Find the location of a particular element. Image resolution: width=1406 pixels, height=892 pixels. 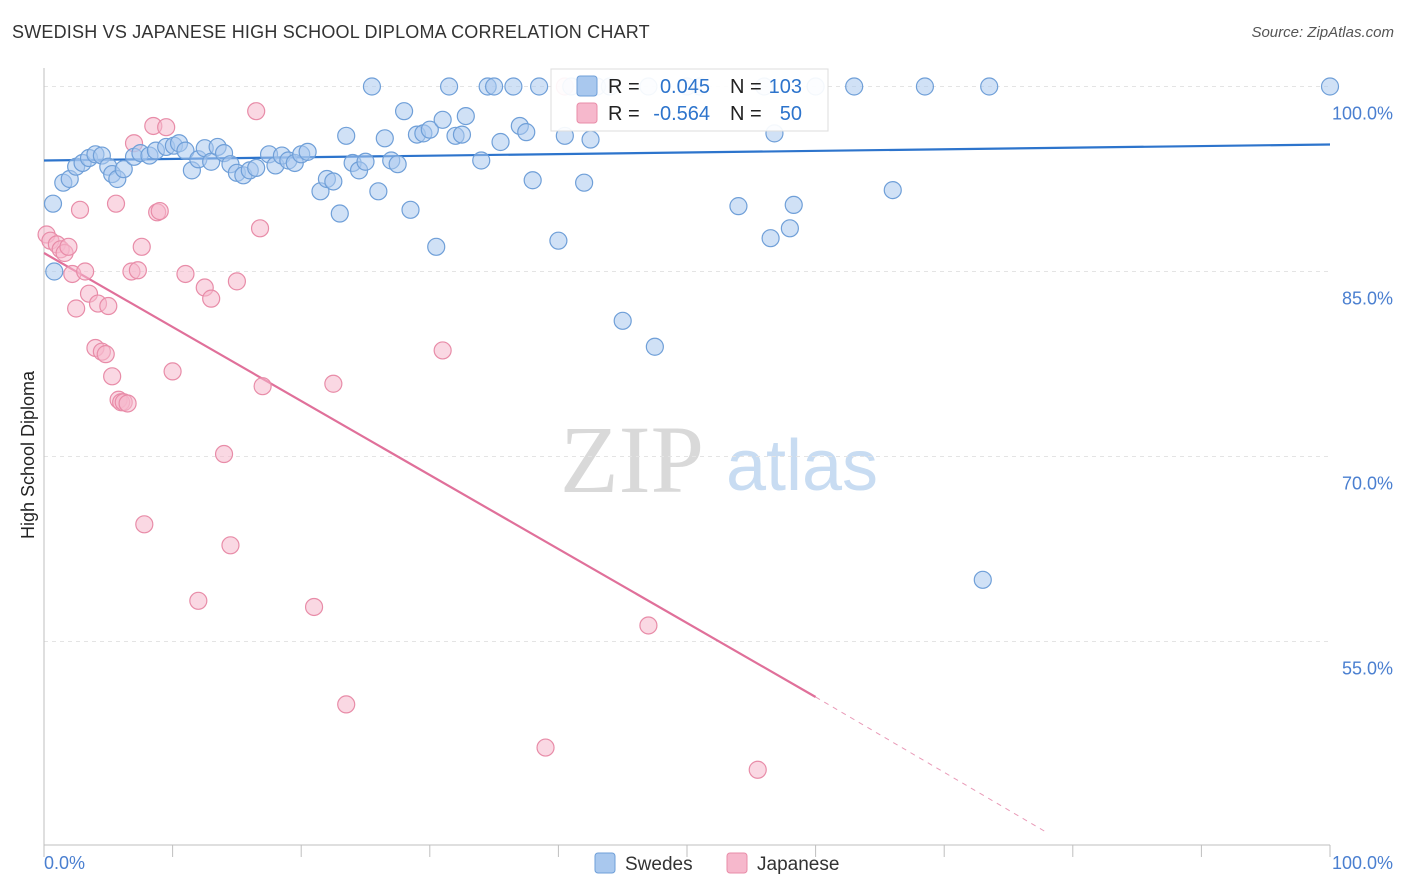

bottom-legend: Swedes Japanese is located at coordinates (716, 863).